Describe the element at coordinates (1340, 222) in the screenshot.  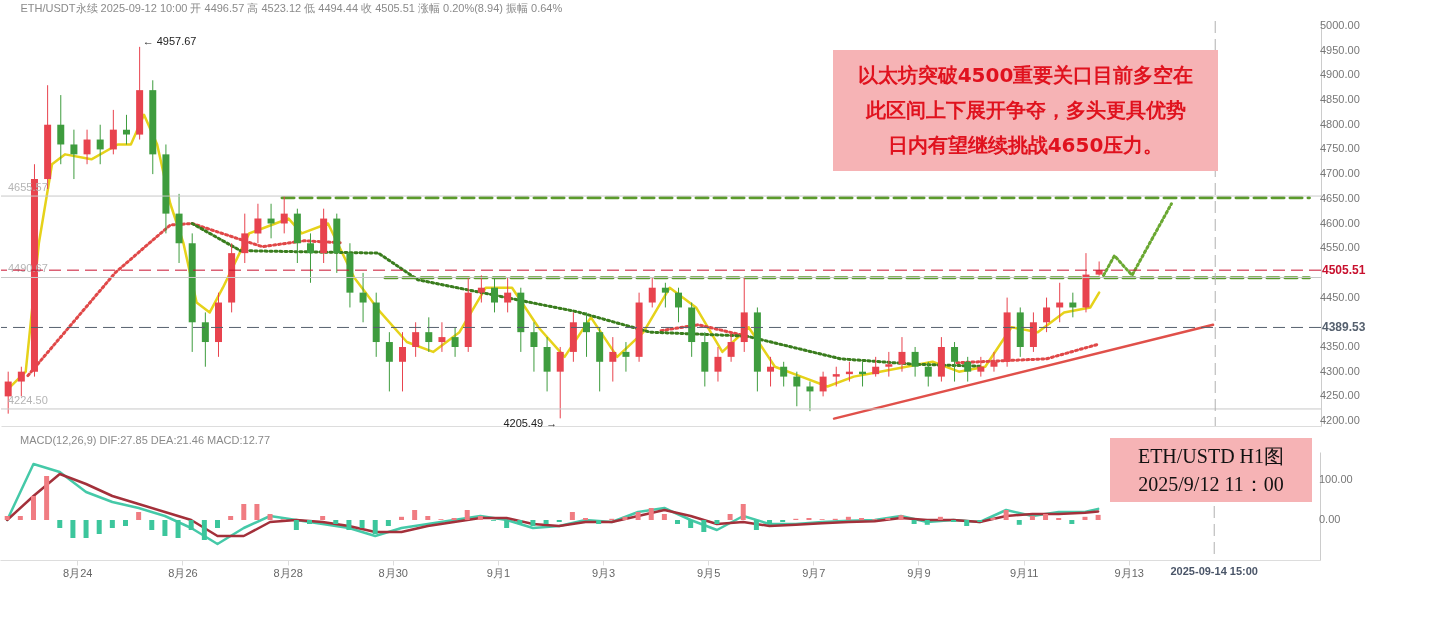
I see `y-tick-label: 4600.00` at that location.